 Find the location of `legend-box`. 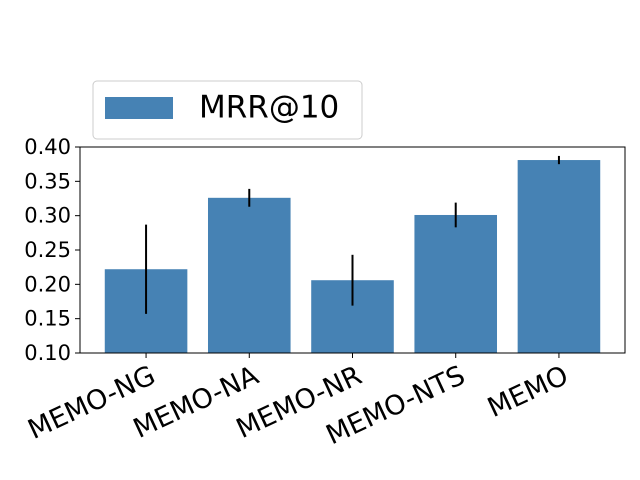

legend-box is located at coordinates (227, 110).